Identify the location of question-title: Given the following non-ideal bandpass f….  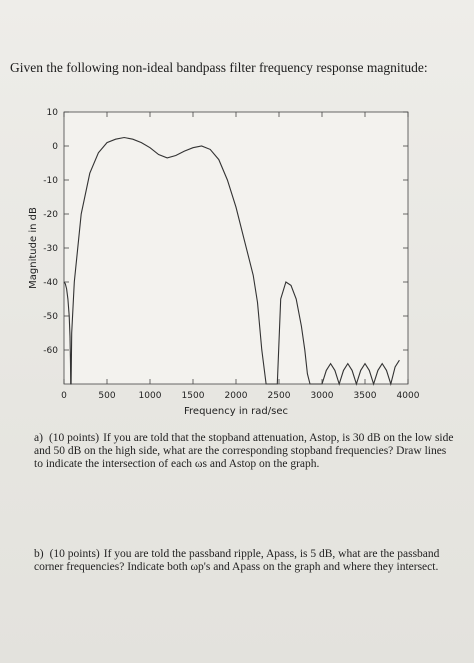
(219, 67).